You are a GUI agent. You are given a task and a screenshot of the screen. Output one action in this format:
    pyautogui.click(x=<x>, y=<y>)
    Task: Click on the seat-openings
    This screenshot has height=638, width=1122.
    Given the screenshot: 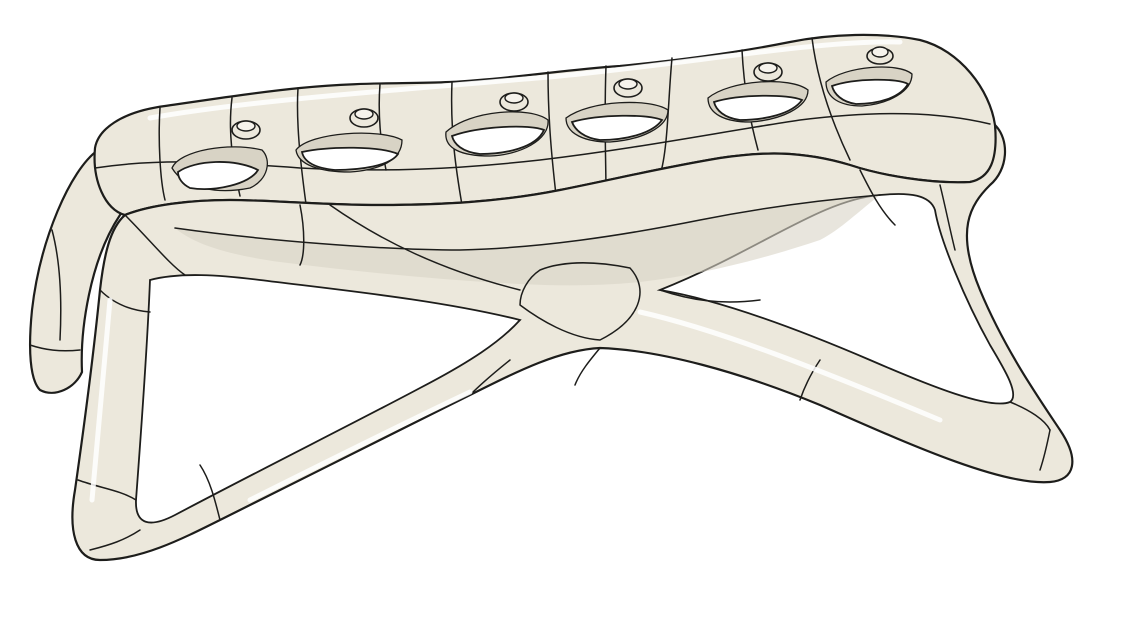 What is the action you would take?
    pyautogui.click(x=542, y=129)
    